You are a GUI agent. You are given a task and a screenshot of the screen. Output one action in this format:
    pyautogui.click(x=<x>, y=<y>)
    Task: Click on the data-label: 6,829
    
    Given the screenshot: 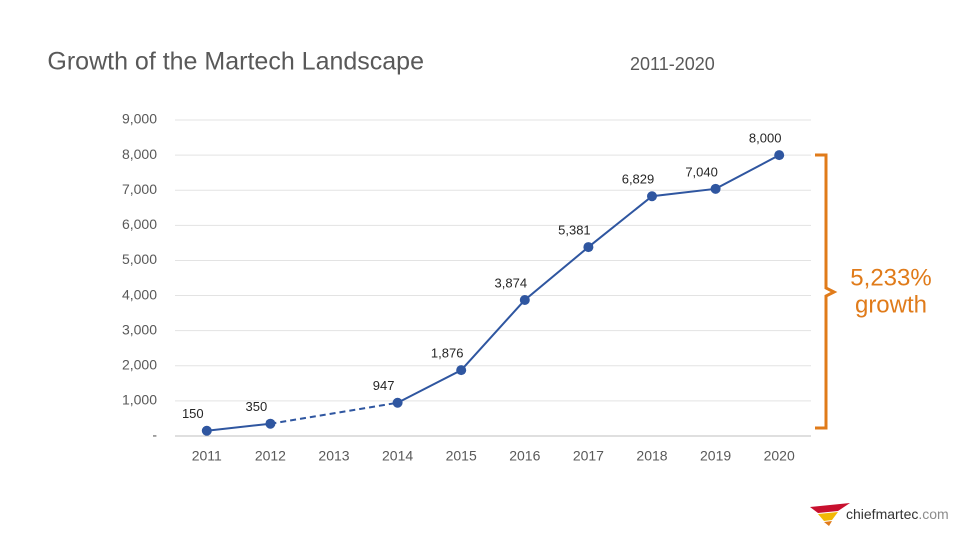 What is the action you would take?
    pyautogui.click(x=638, y=179)
    